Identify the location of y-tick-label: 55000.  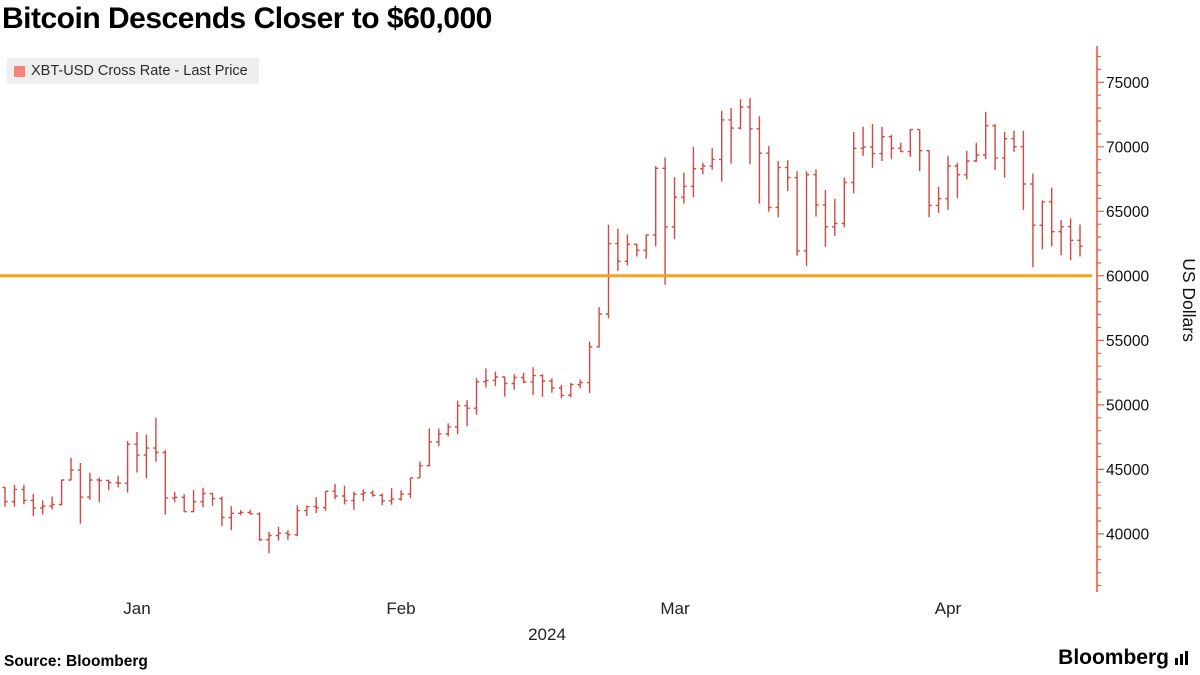
(1127, 341).